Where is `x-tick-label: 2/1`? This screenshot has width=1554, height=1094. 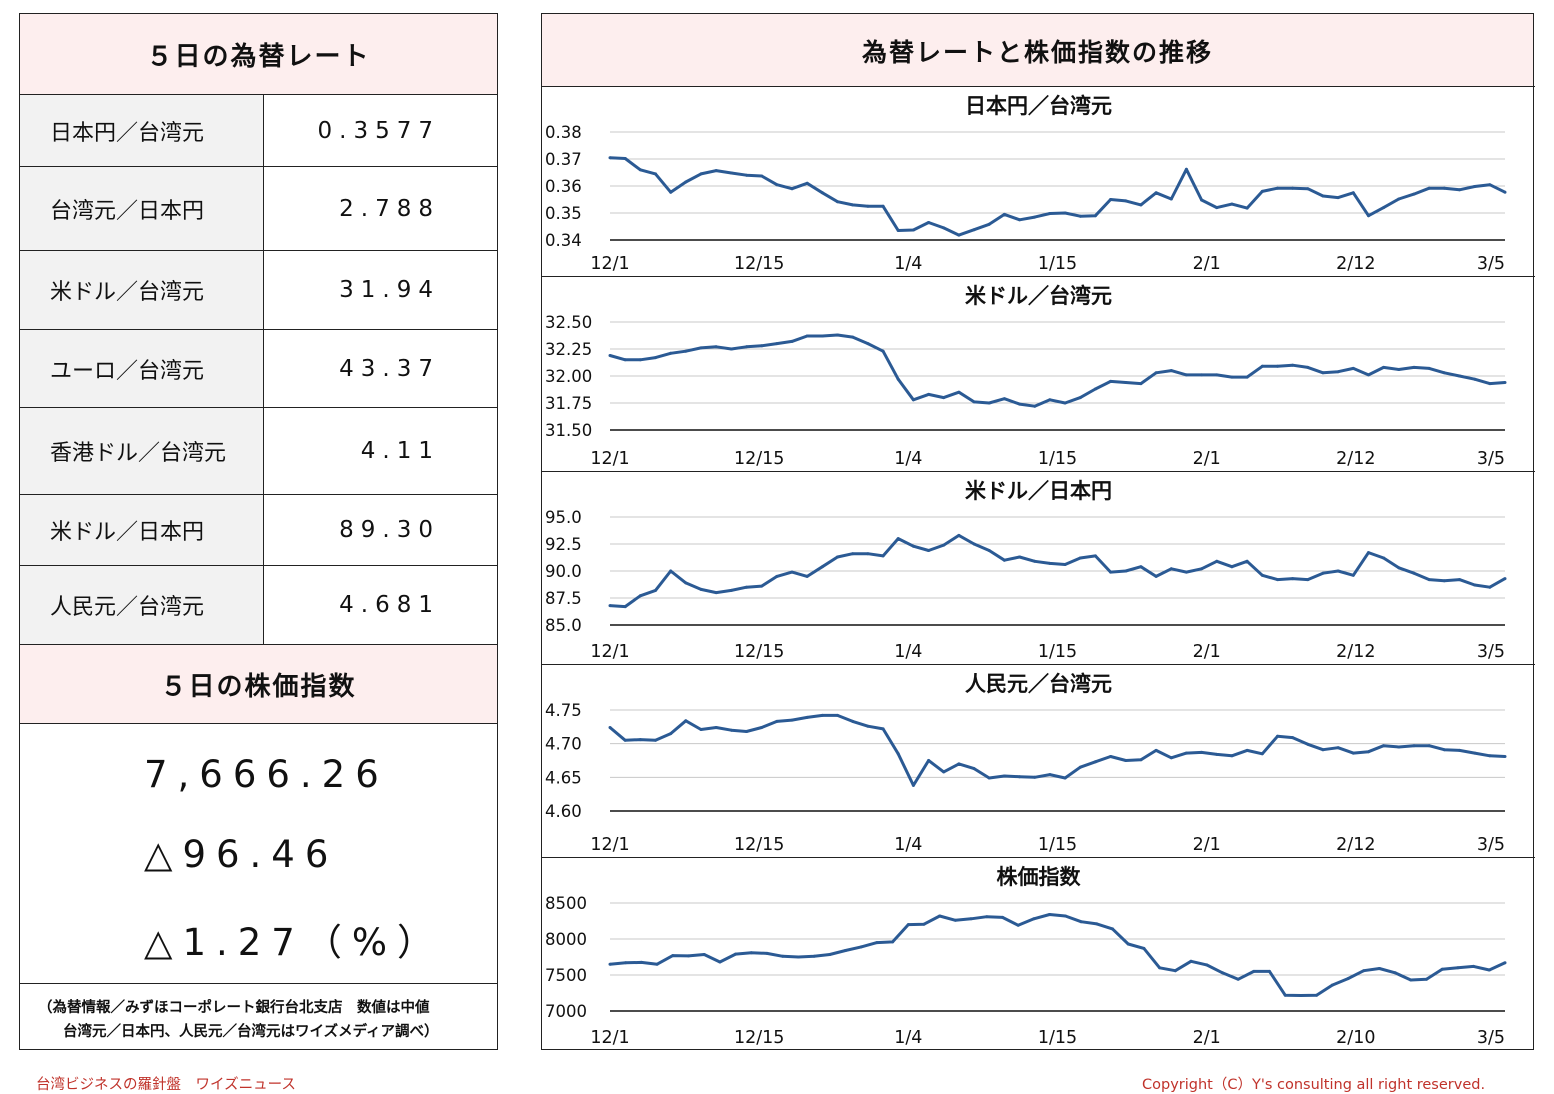 x-tick-label: 2/1 is located at coordinates (1207, 264).